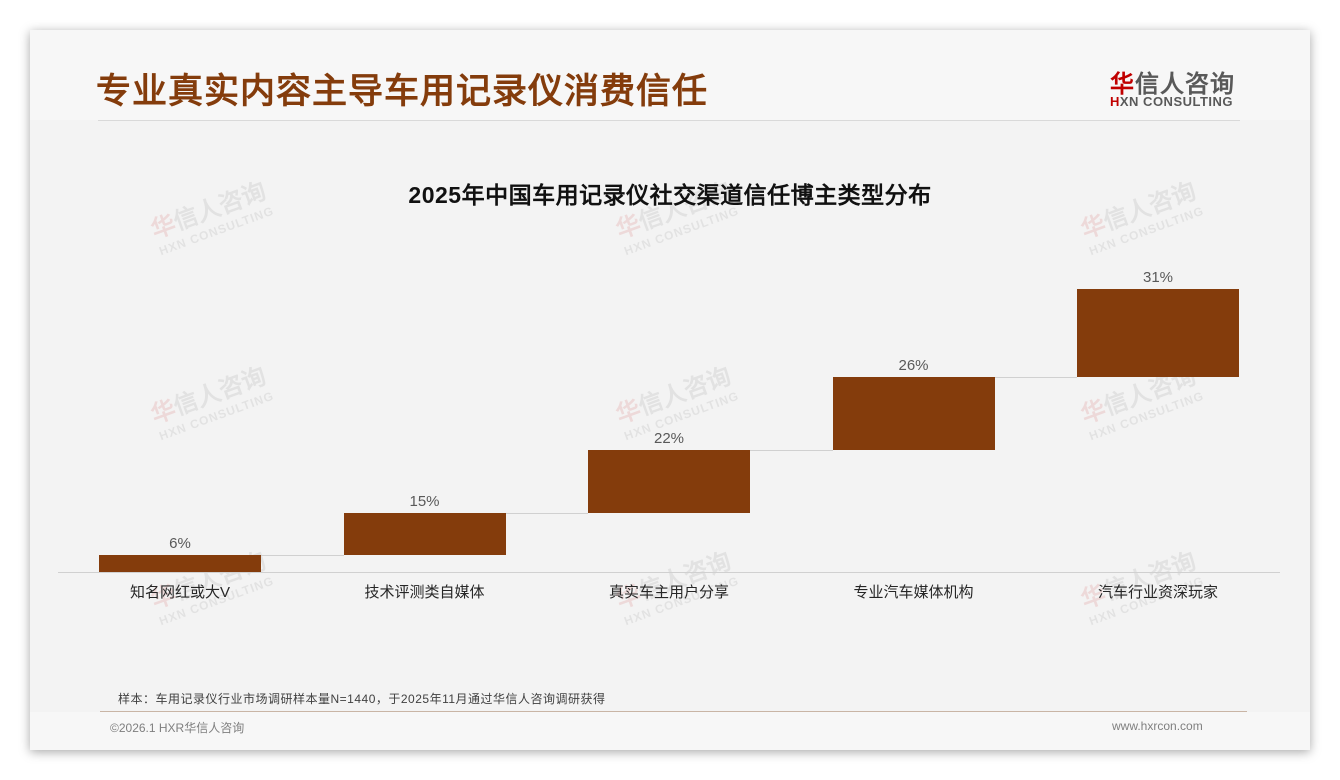 The image size is (1340, 780). I want to click on footer-divider, so click(673, 711).